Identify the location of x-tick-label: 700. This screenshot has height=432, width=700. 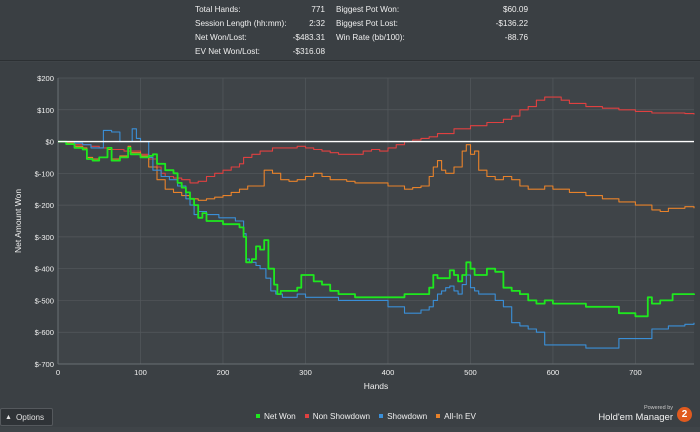
(635, 372).